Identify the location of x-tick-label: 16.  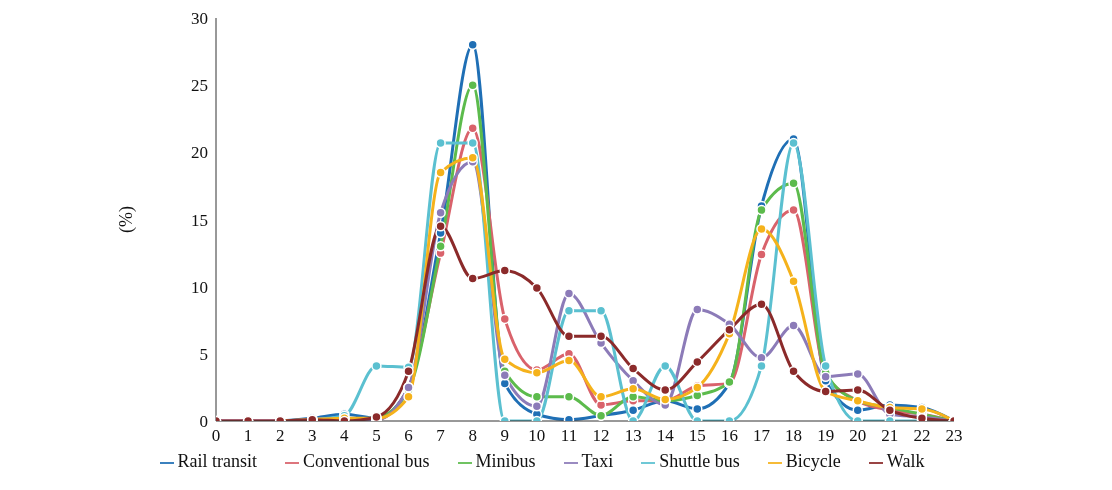
(729, 436).